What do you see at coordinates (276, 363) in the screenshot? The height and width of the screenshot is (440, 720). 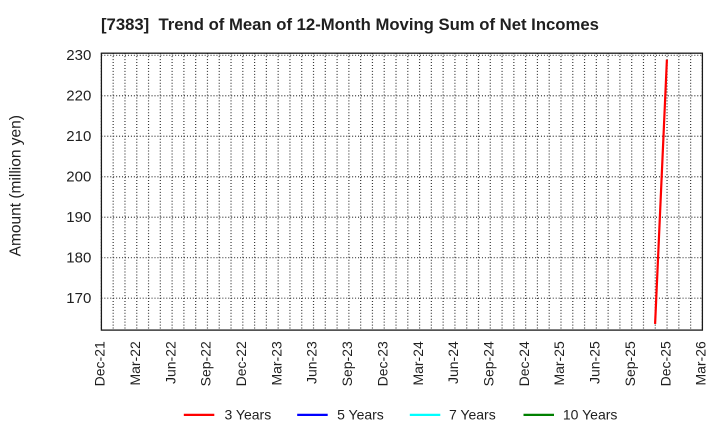 I see `svg-text: Mar-23` at bounding box center [276, 363].